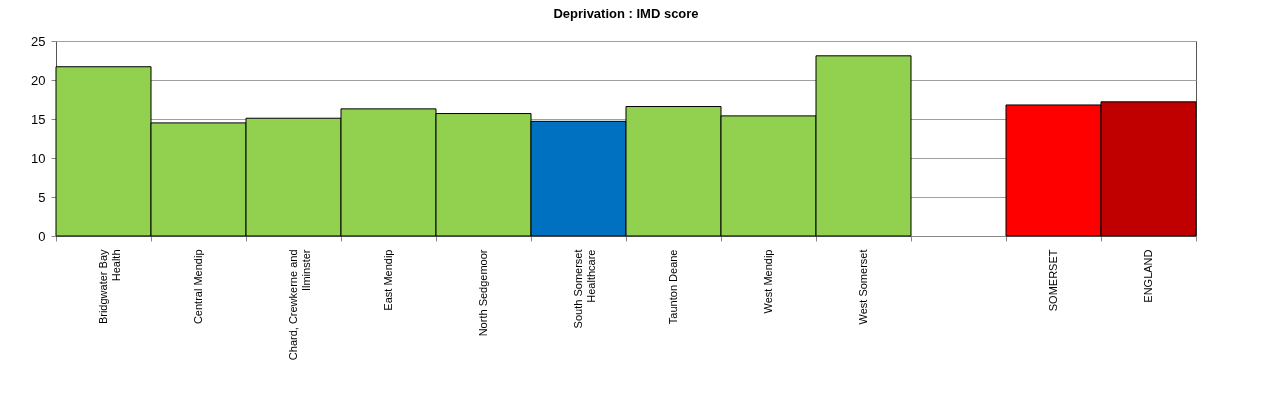 This screenshot has width=1271, height=410. What do you see at coordinates (109, 287) in the screenshot?
I see `x-tick-label: Bridgwater Bay Health` at bounding box center [109, 287].